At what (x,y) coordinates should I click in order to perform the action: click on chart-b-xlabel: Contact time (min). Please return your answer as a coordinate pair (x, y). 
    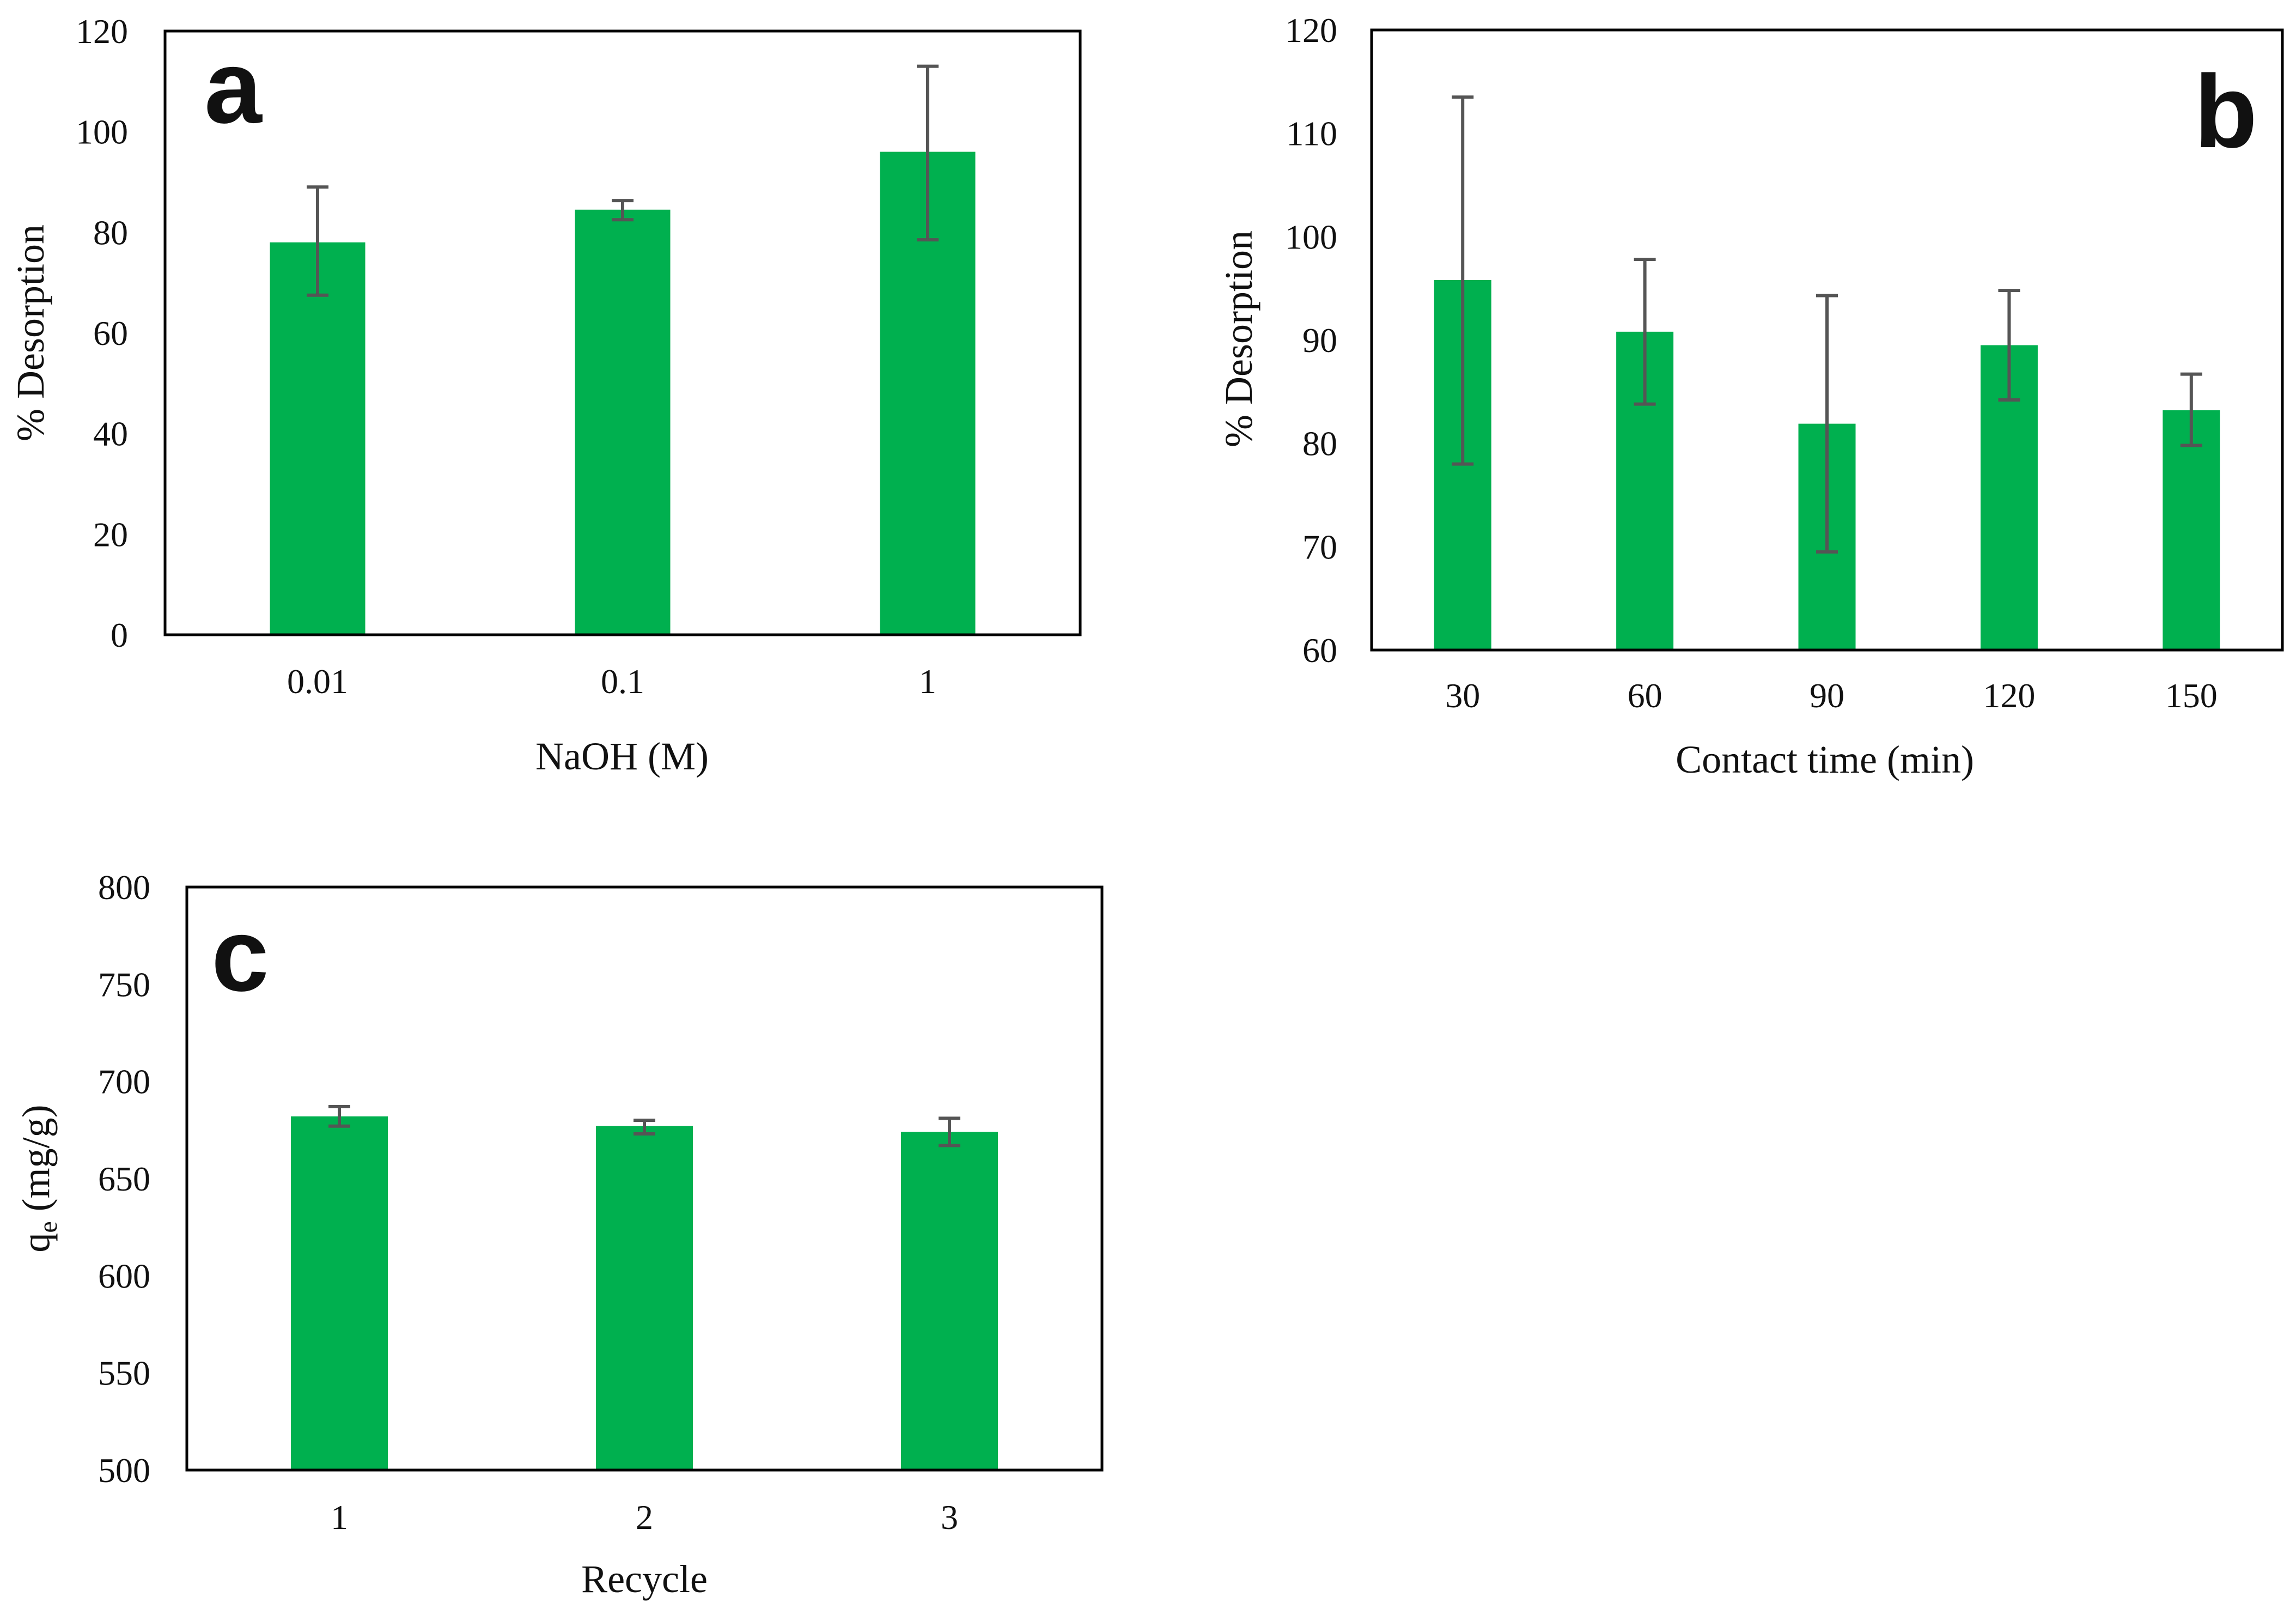
    Looking at the image, I should click on (1825, 759).